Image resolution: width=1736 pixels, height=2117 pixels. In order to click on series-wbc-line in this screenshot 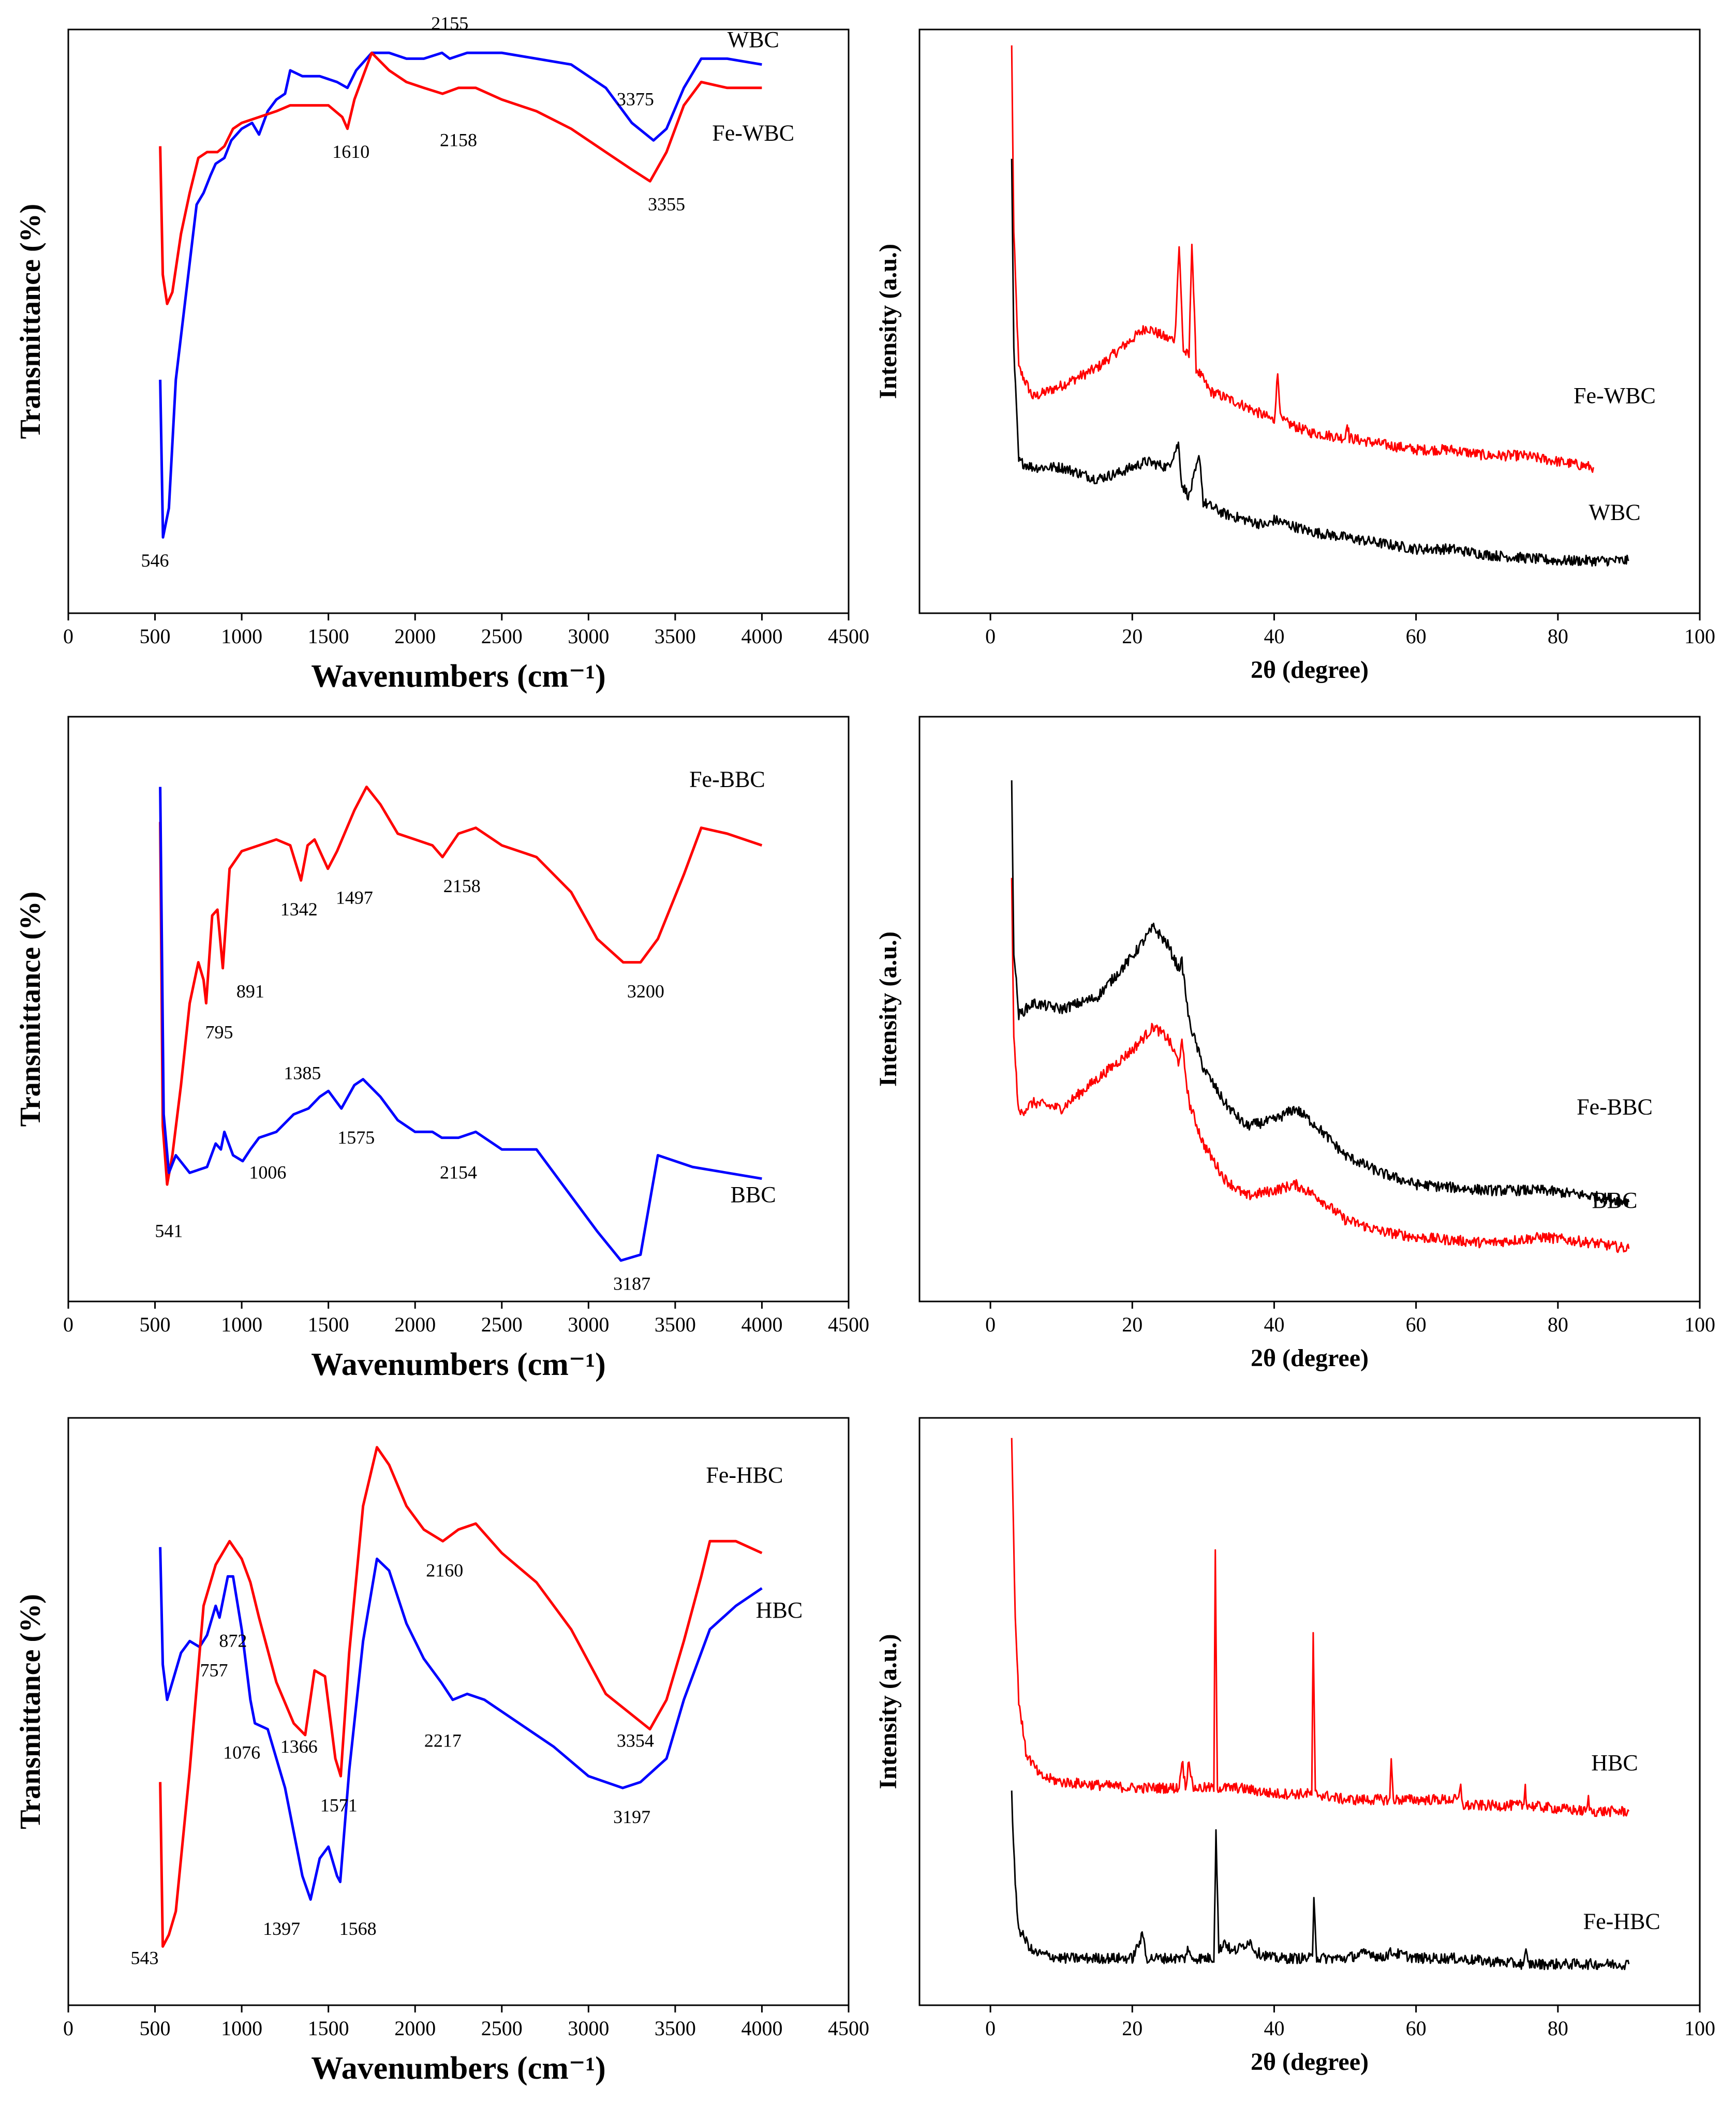, I will do `click(460, 295)`.